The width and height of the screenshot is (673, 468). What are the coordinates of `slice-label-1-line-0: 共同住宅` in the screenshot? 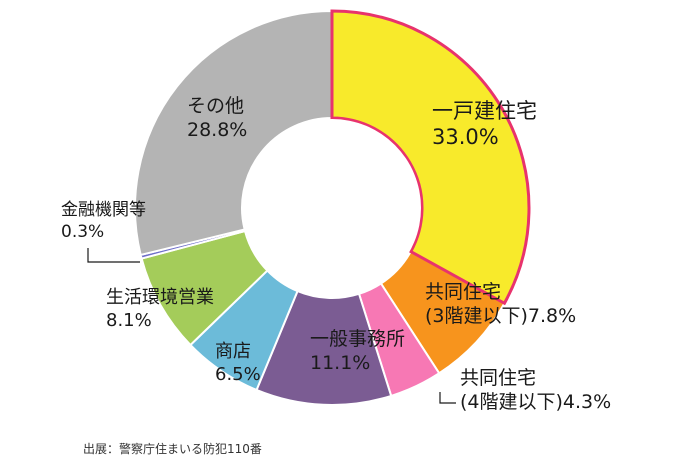 It's located at (463, 292).